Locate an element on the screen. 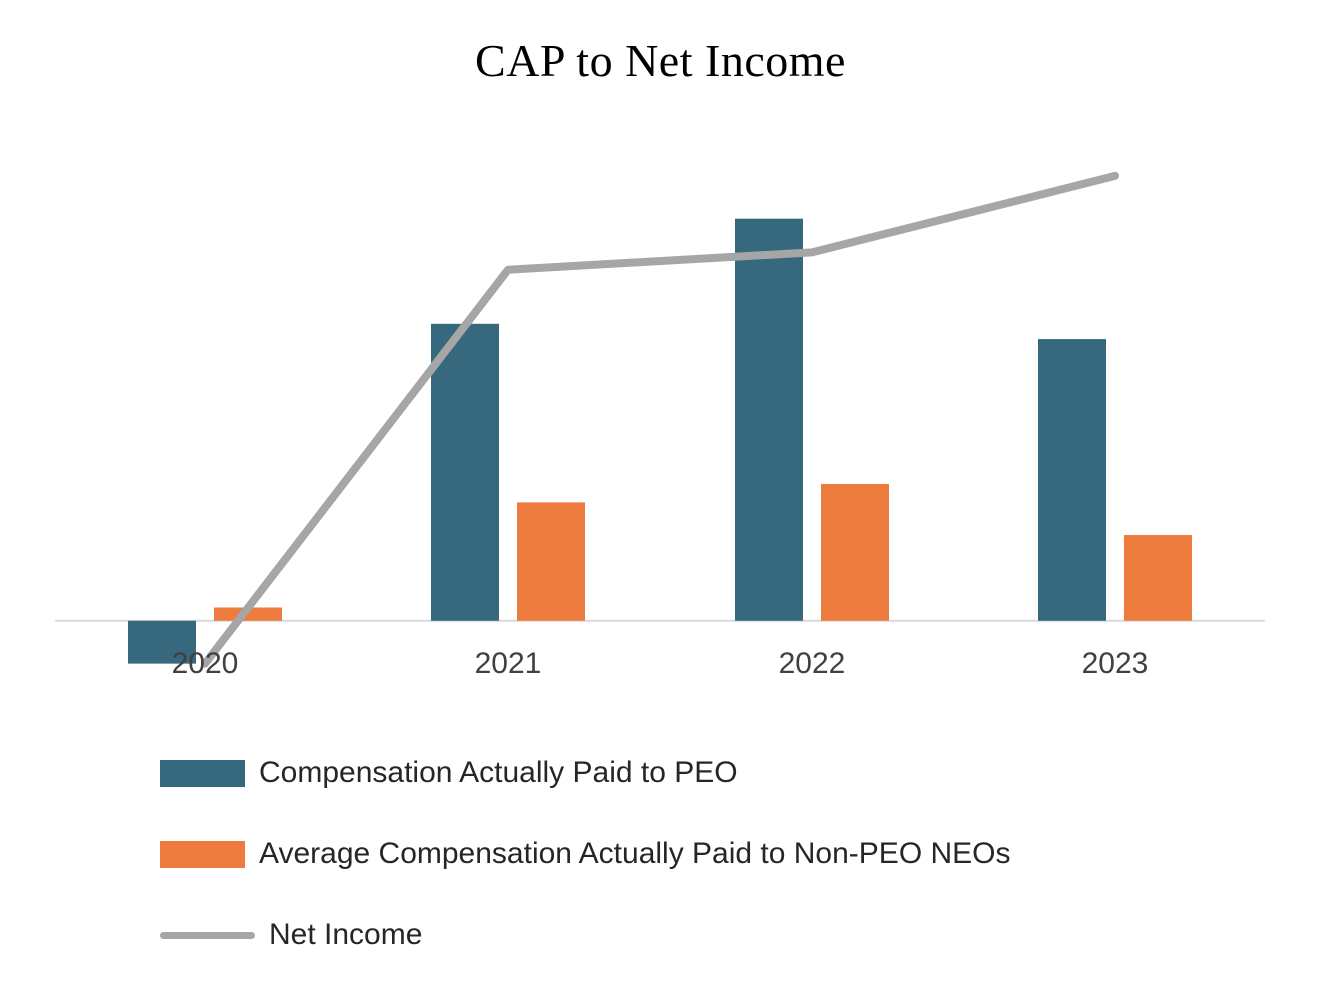 This screenshot has height=992, width=1321. legend-swatch-non-peo is located at coordinates (202, 854).